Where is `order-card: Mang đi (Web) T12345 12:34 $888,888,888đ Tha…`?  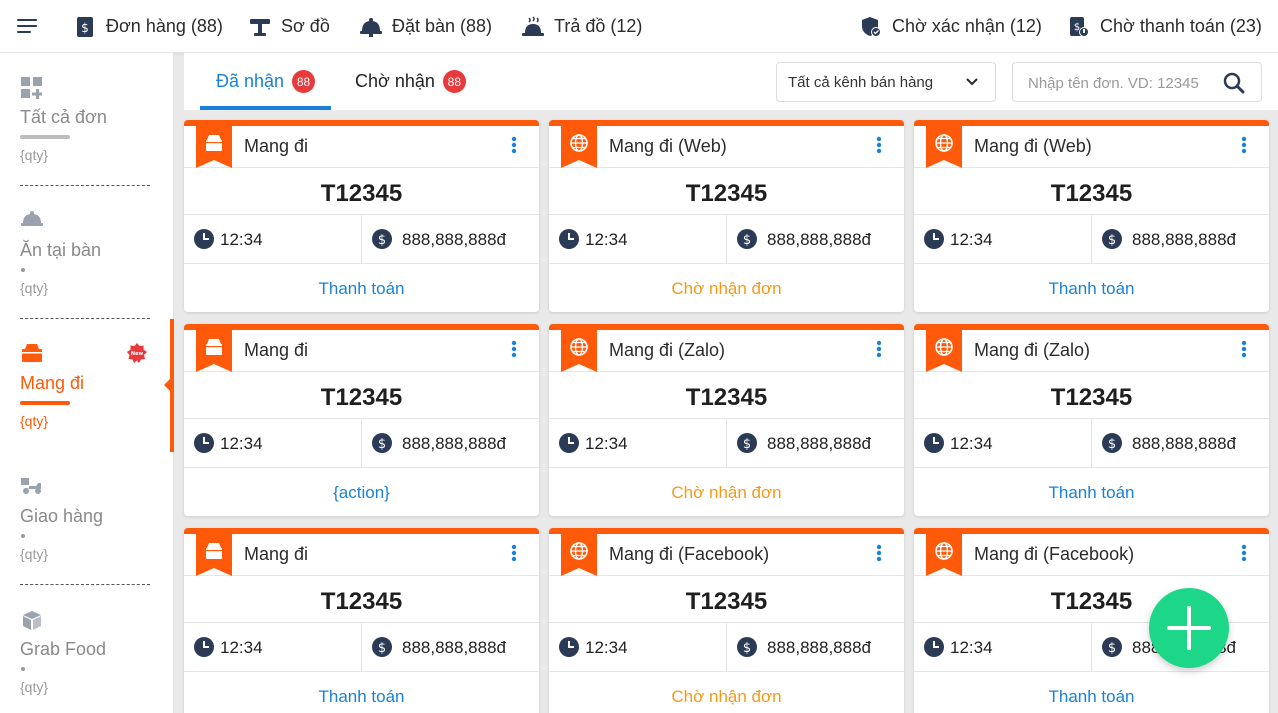
order-card: Mang đi (Web) T12345 12:34 $888,888,888đ Tha… is located at coordinates (1091, 216).